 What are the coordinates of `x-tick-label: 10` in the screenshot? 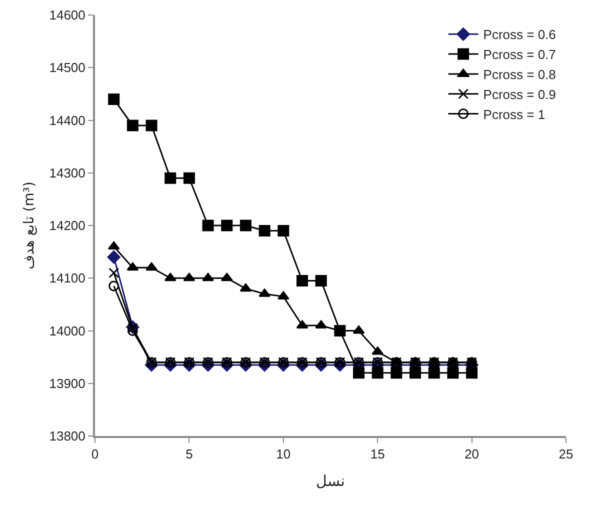 It's located at (283, 454).